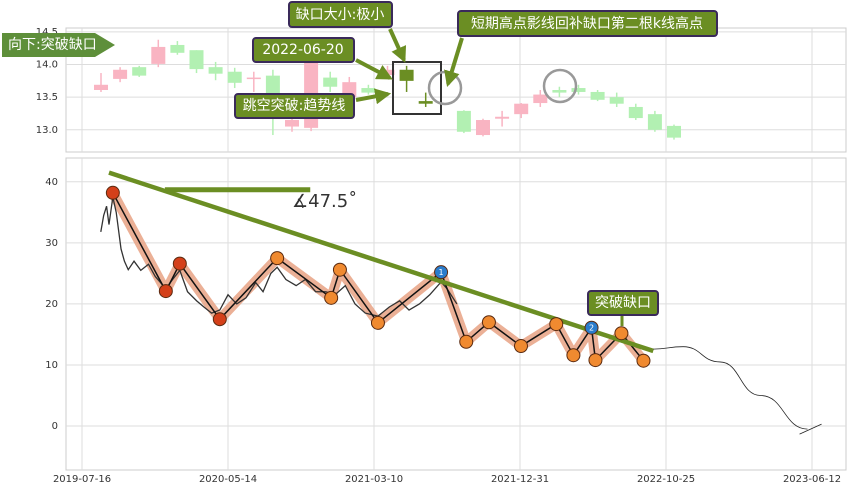 This screenshot has height=490, width=853. I want to click on y-tick-label: 13.0, so click(47, 130).